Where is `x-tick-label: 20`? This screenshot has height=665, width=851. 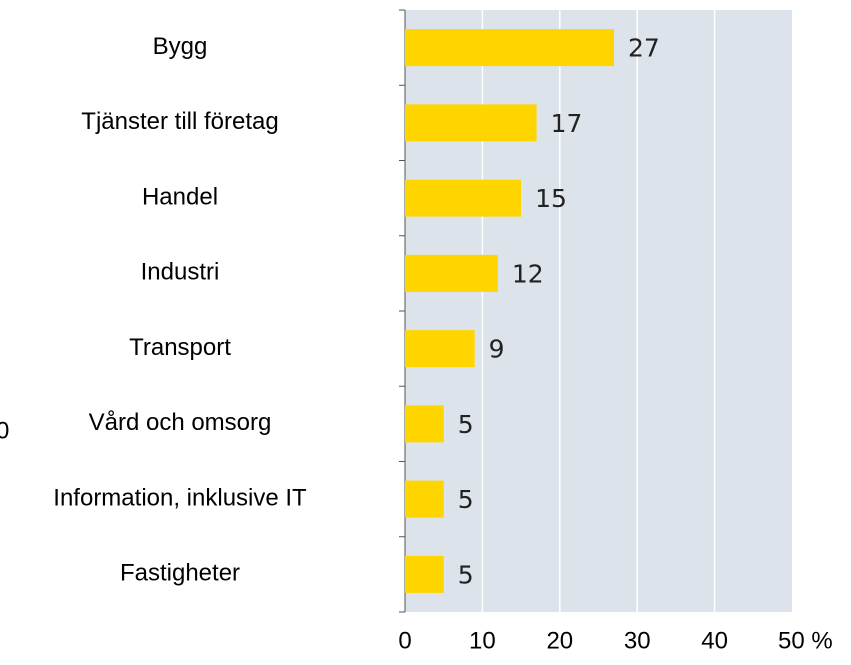
x-tick-label: 20 is located at coordinates (559, 640).